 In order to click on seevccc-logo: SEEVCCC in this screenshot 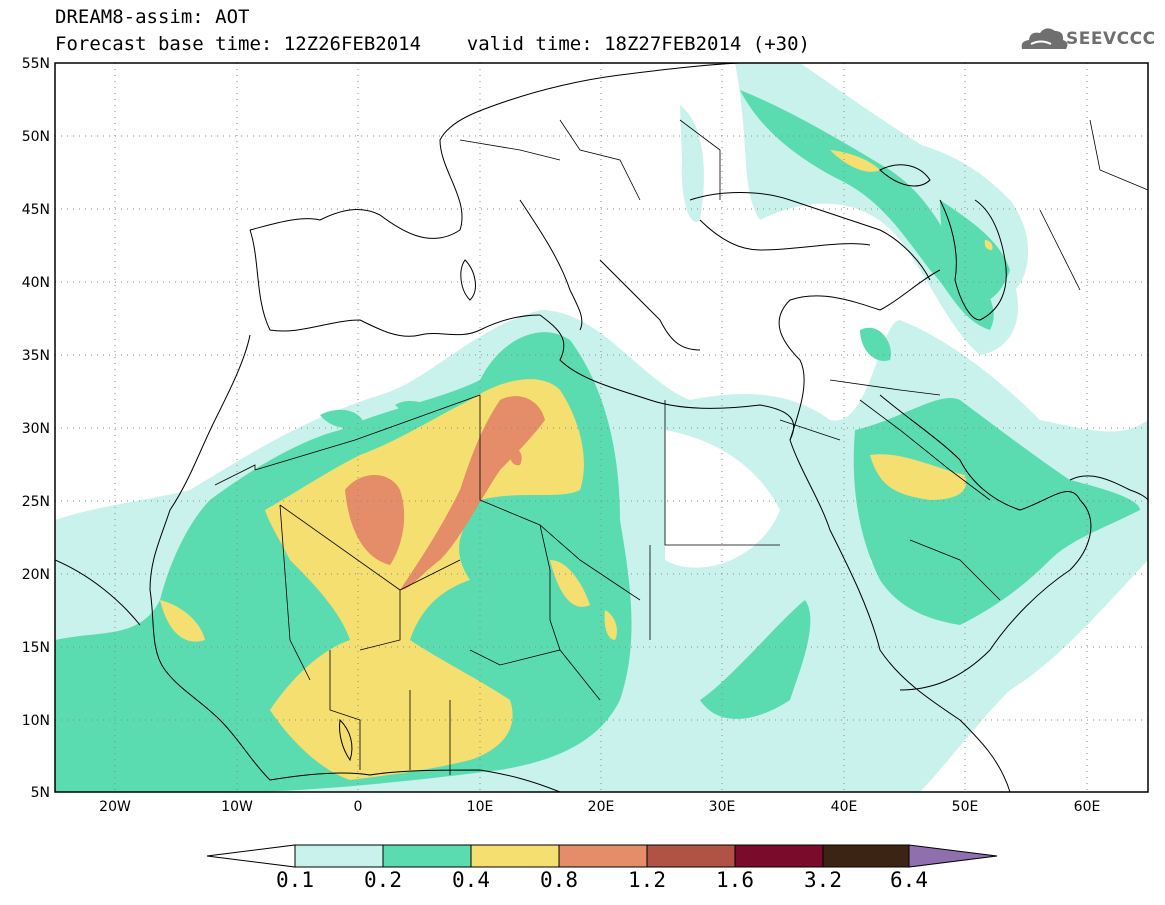, I will do `click(1111, 39)`.